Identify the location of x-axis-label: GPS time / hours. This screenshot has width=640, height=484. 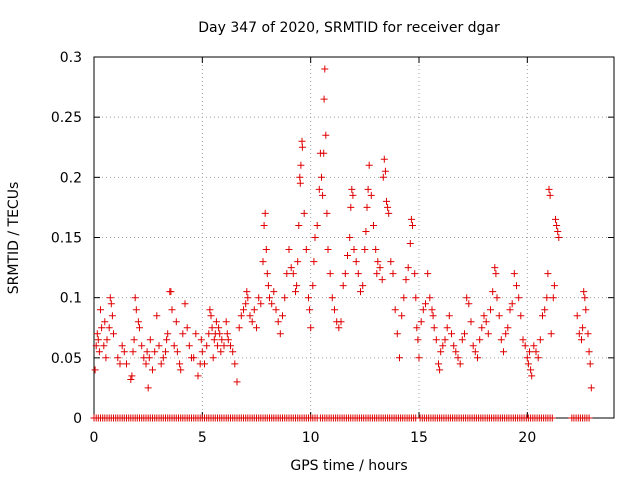
(348, 466).